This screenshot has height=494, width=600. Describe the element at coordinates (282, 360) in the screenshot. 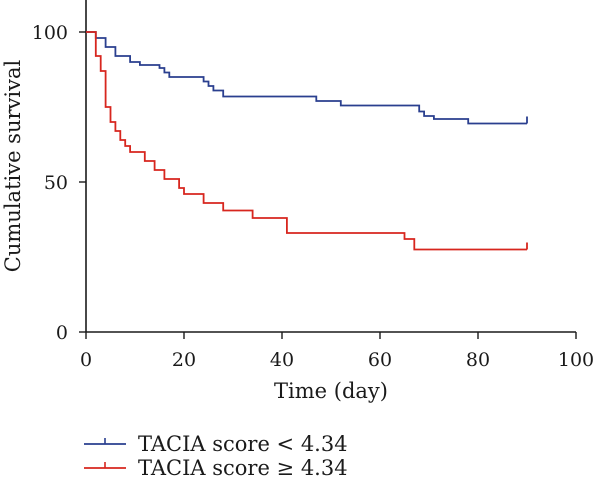

I see `x-tick-label: 40` at that location.